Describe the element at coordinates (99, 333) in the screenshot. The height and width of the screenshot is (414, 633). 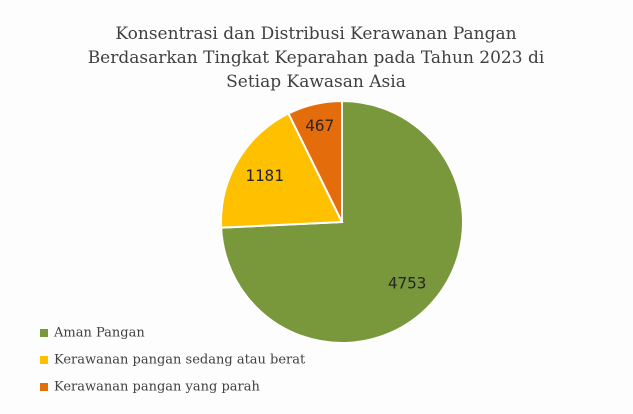
I see `legend-label: Aman Pangan` at that location.